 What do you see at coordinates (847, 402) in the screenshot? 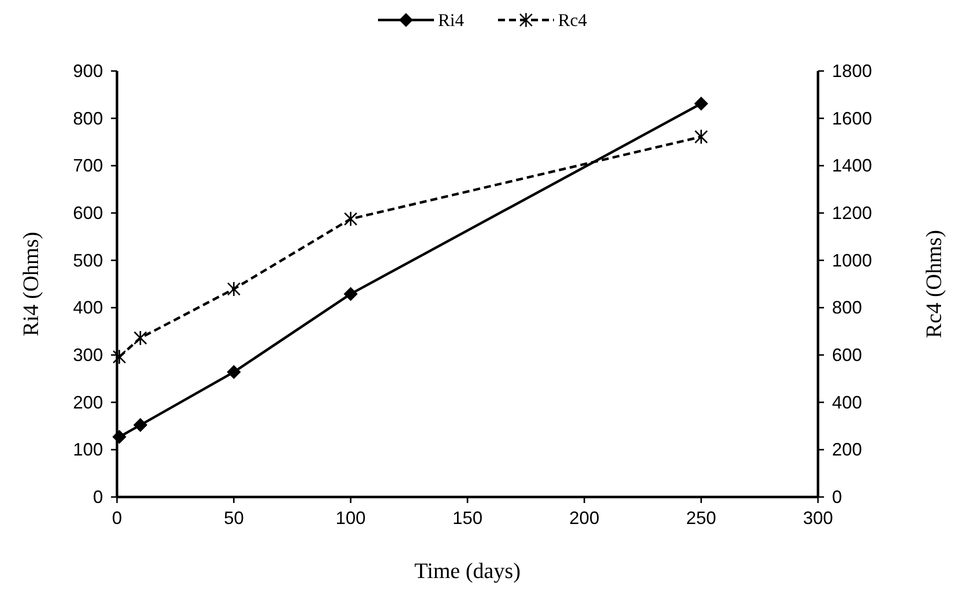
I see `y2-tick-label: 400` at bounding box center [847, 402].